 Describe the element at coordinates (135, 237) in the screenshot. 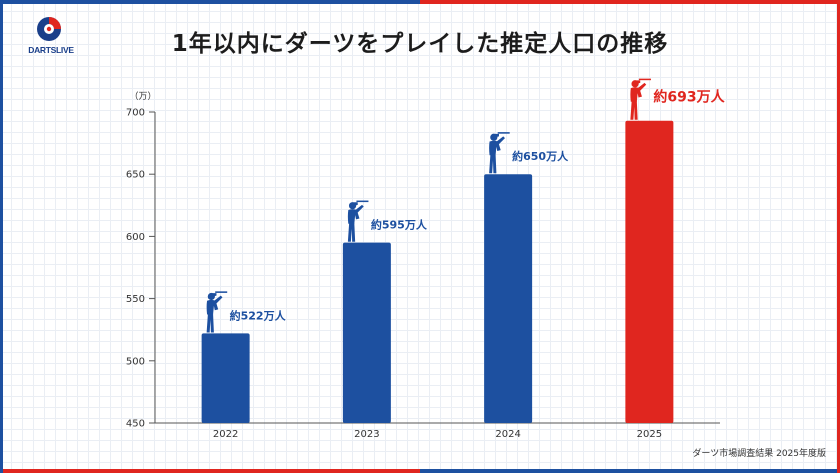

I see `y-tick-label: 600` at that location.